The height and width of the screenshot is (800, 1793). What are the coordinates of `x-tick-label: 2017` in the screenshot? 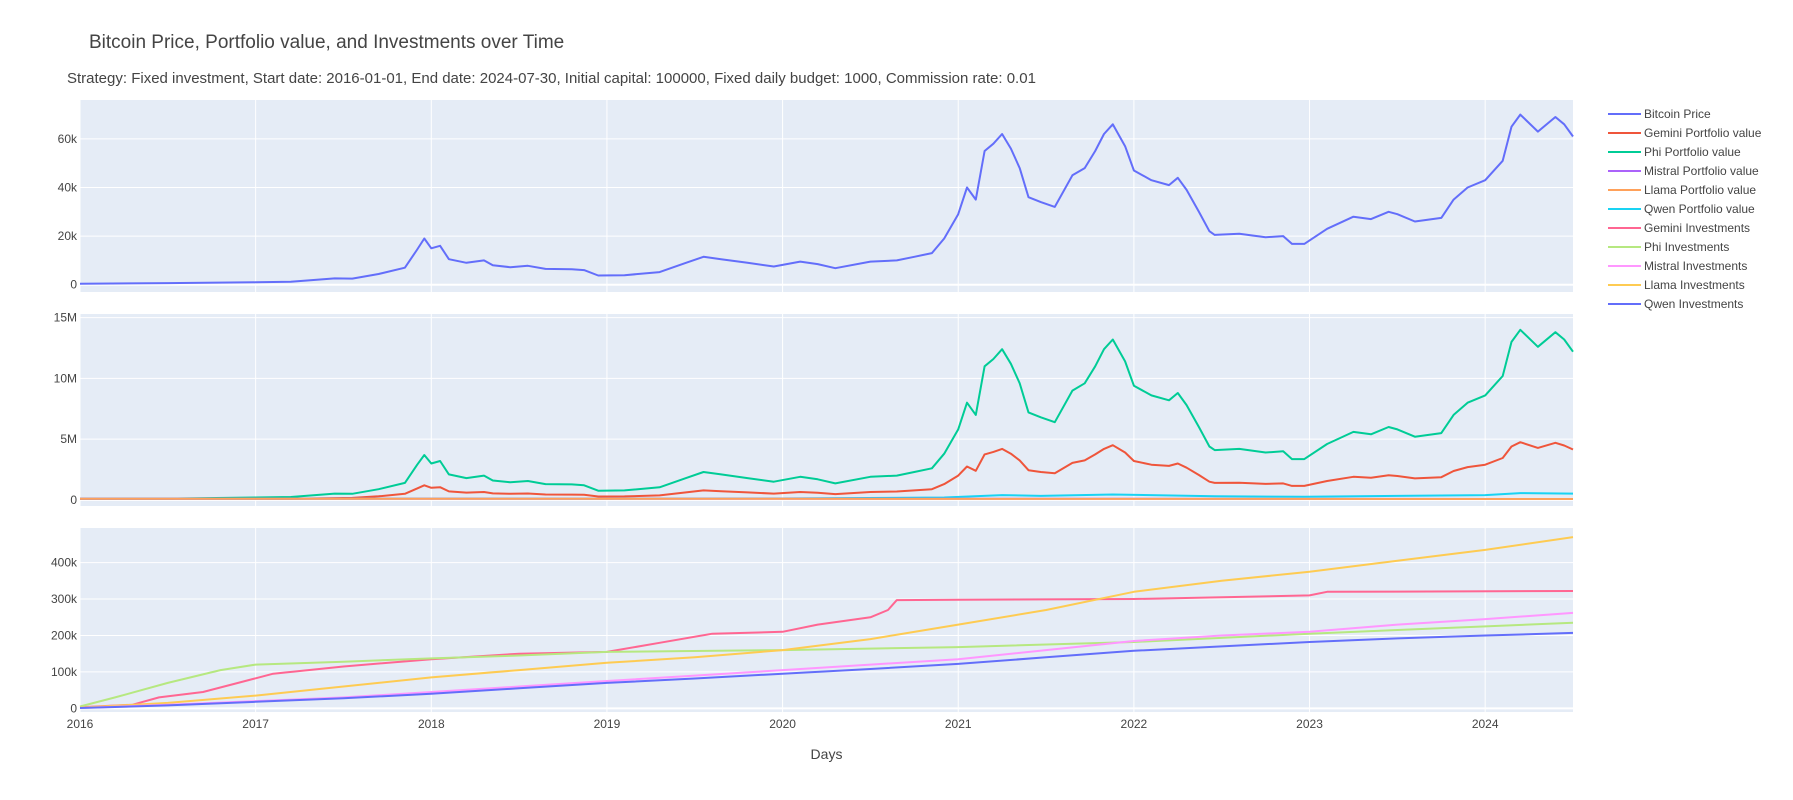 It's located at (255, 724).